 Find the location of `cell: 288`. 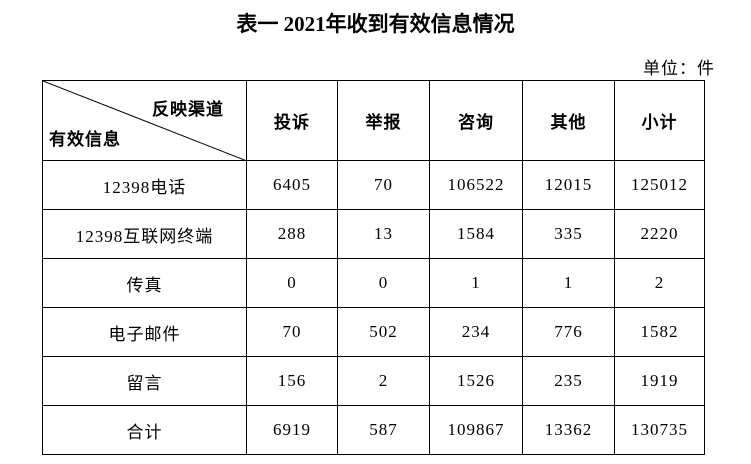

cell: 288 is located at coordinates (292, 234).